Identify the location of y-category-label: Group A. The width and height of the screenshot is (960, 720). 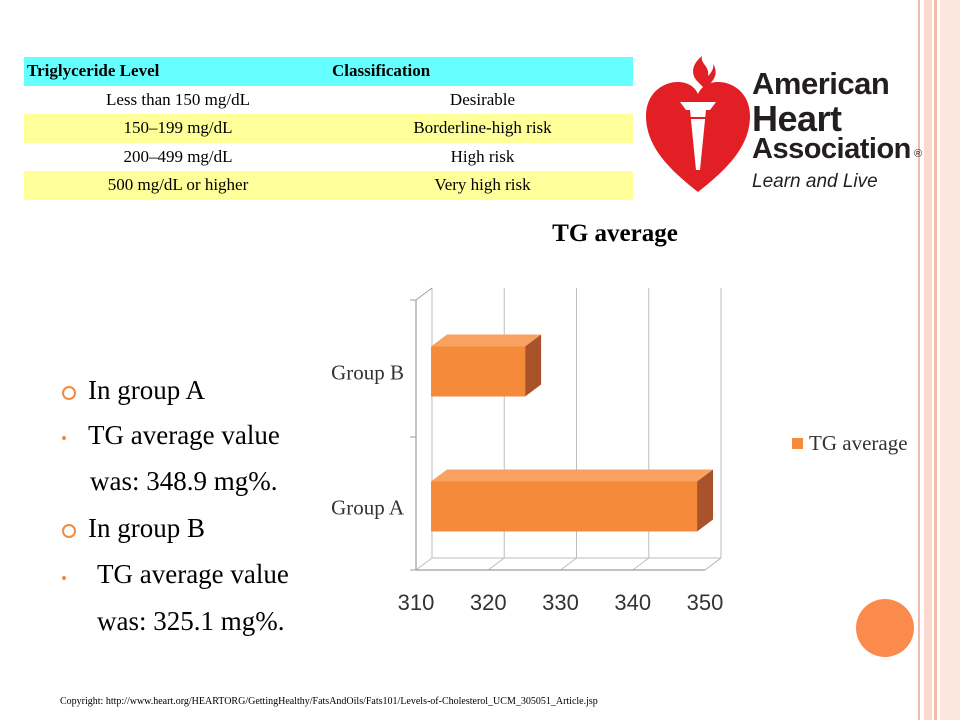
(368, 508).